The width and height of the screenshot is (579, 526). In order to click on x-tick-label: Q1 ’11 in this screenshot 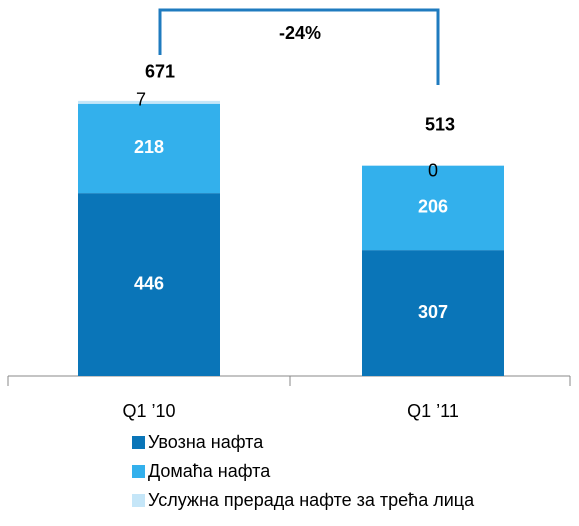, I will do `click(433, 411)`.